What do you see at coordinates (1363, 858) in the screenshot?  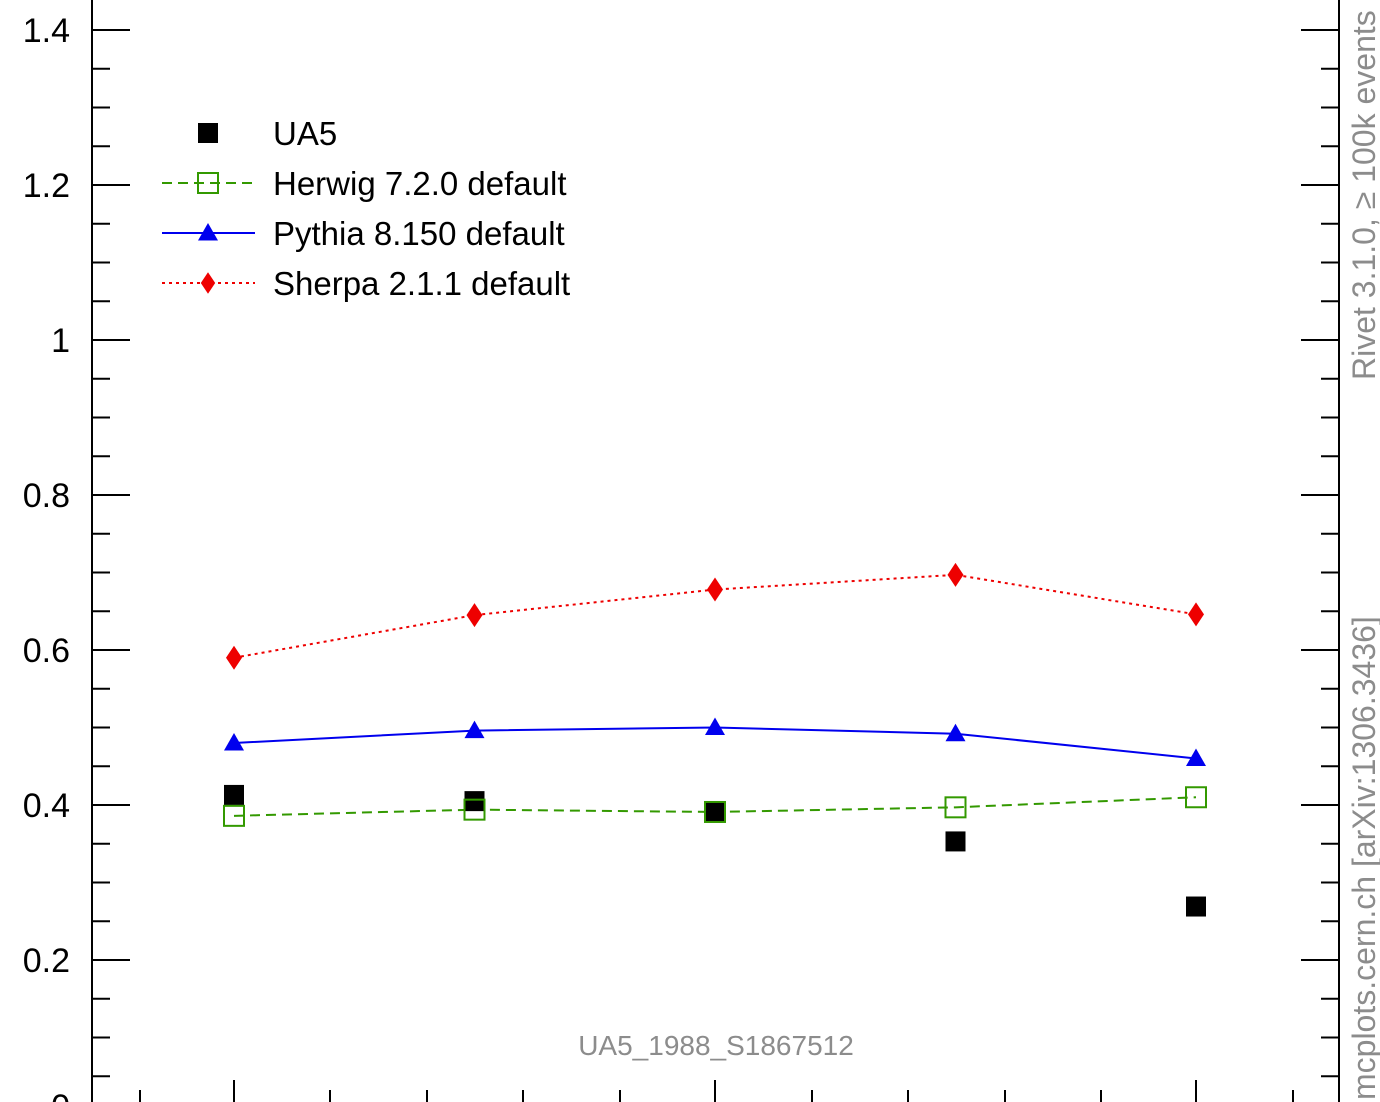 I see `side-text-bottom: mcplots.cern.ch [arXiv:1306.3436]` at bounding box center [1363, 858].